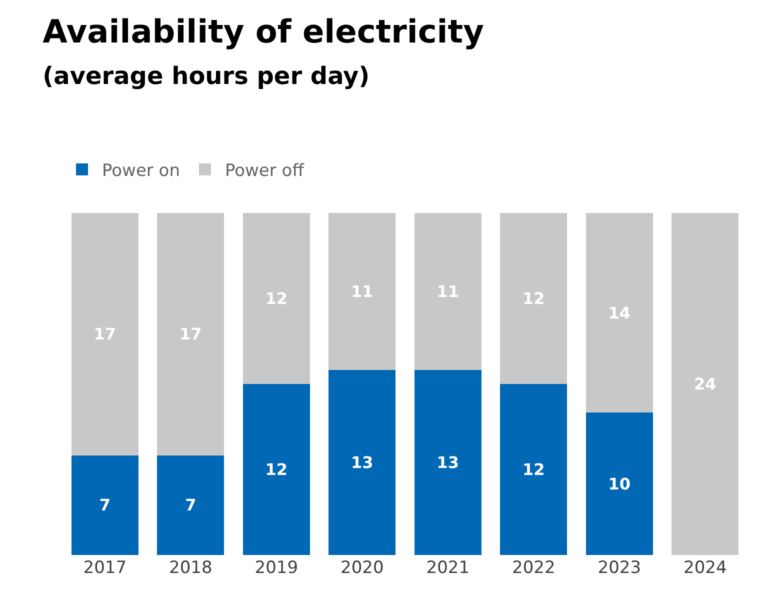 This screenshot has width=776, height=605. I want to click on legend-label: Power off, so click(265, 170).